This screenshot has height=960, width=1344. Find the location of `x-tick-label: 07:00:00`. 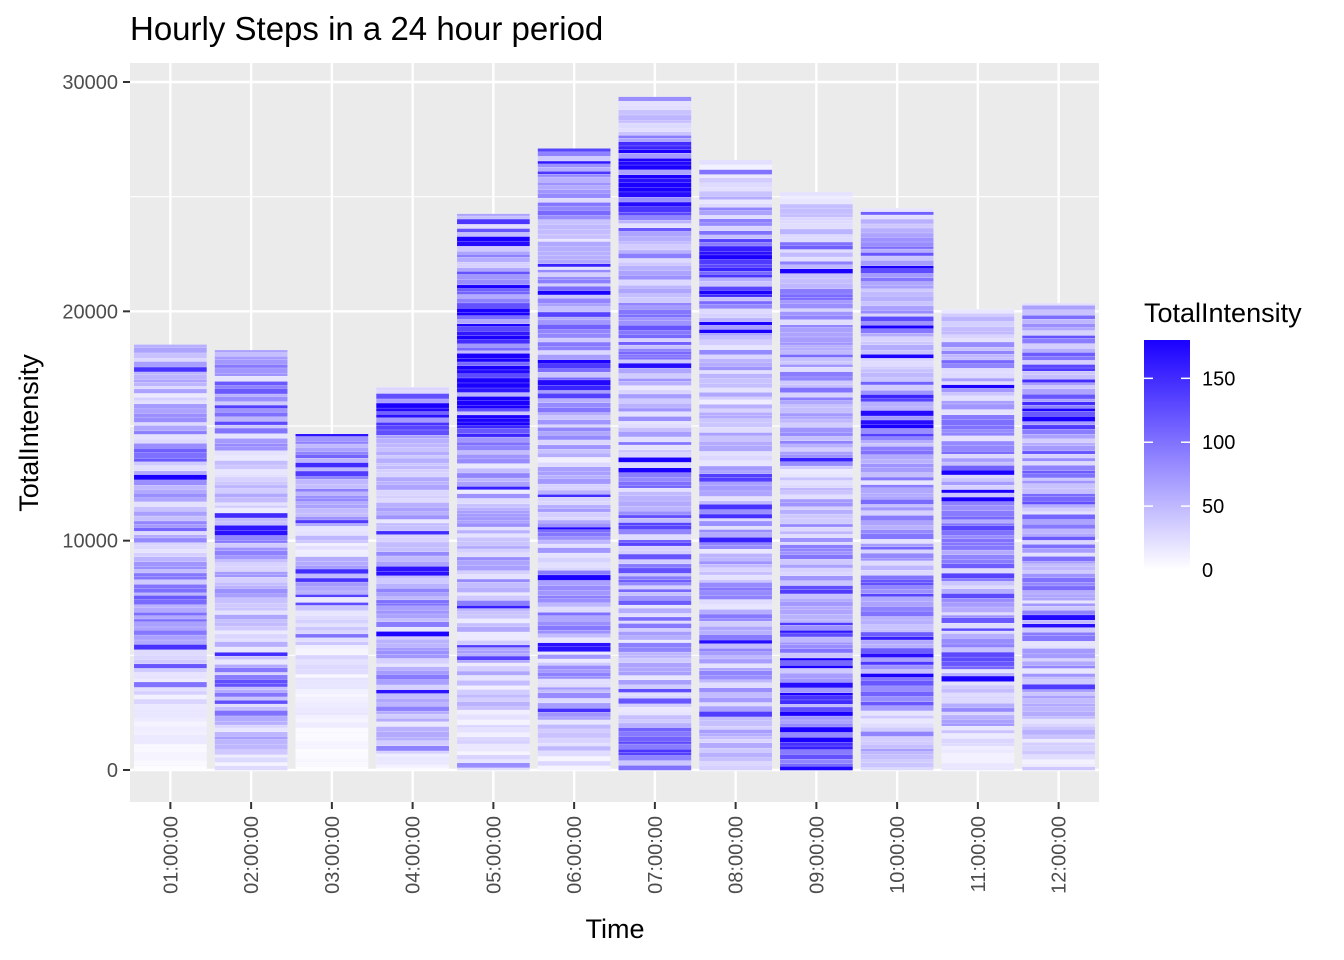

x-tick-label: 07:00:00 is located at coordinates (656, 855).